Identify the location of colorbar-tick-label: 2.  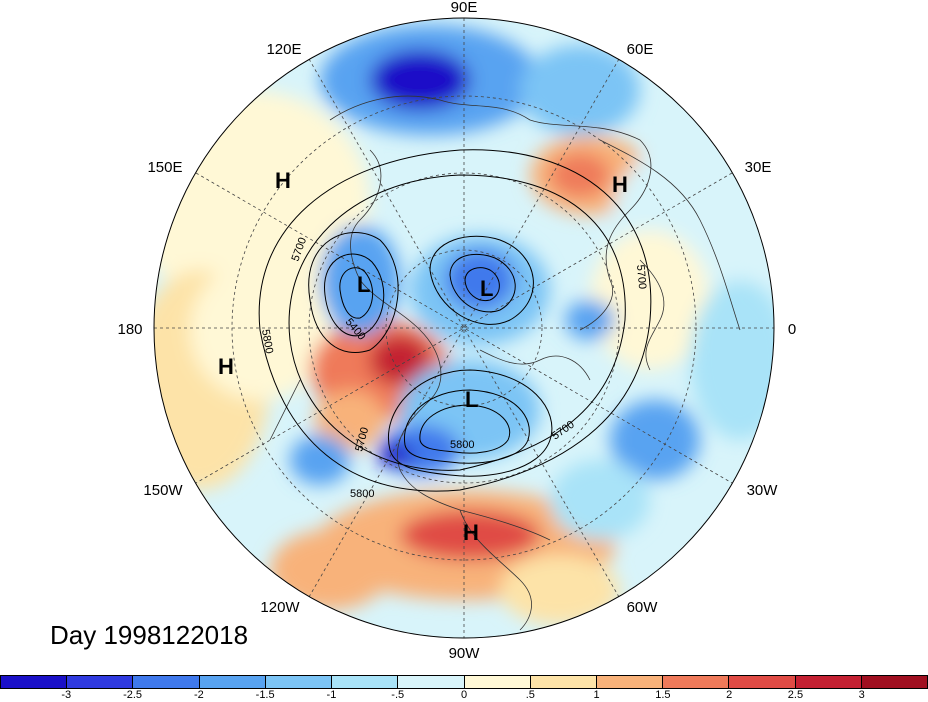
(729, 695).